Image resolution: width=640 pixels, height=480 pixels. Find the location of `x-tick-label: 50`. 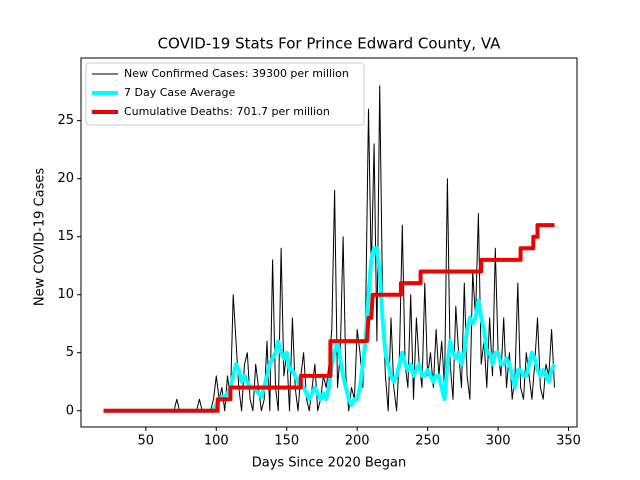

x-tick-label: 50 is located at coordinates (146, 441).